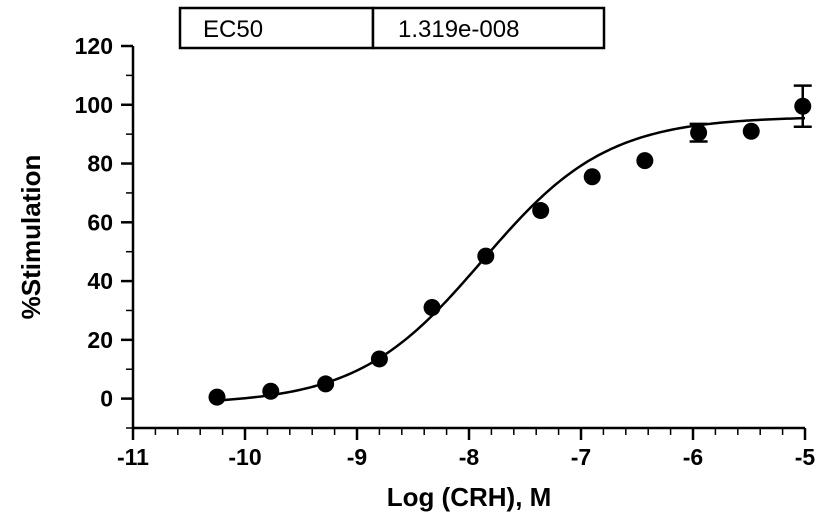 This screenshot has width=821, height=520. I want to click on results-table: EC50 1.319e-008, so click(392, 28).